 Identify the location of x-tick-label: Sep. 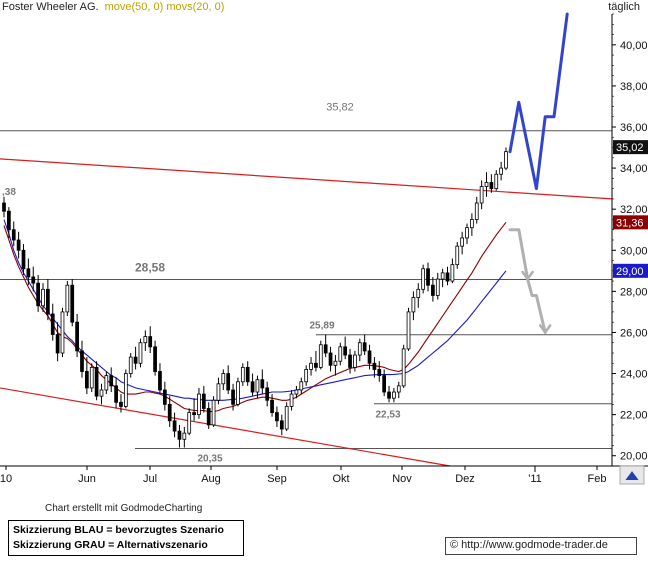
(277, 479).